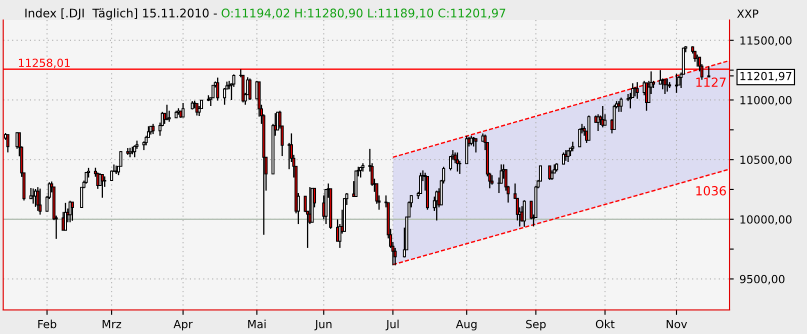  I want to click on x-tick-label: Aug, so click(466, 325).